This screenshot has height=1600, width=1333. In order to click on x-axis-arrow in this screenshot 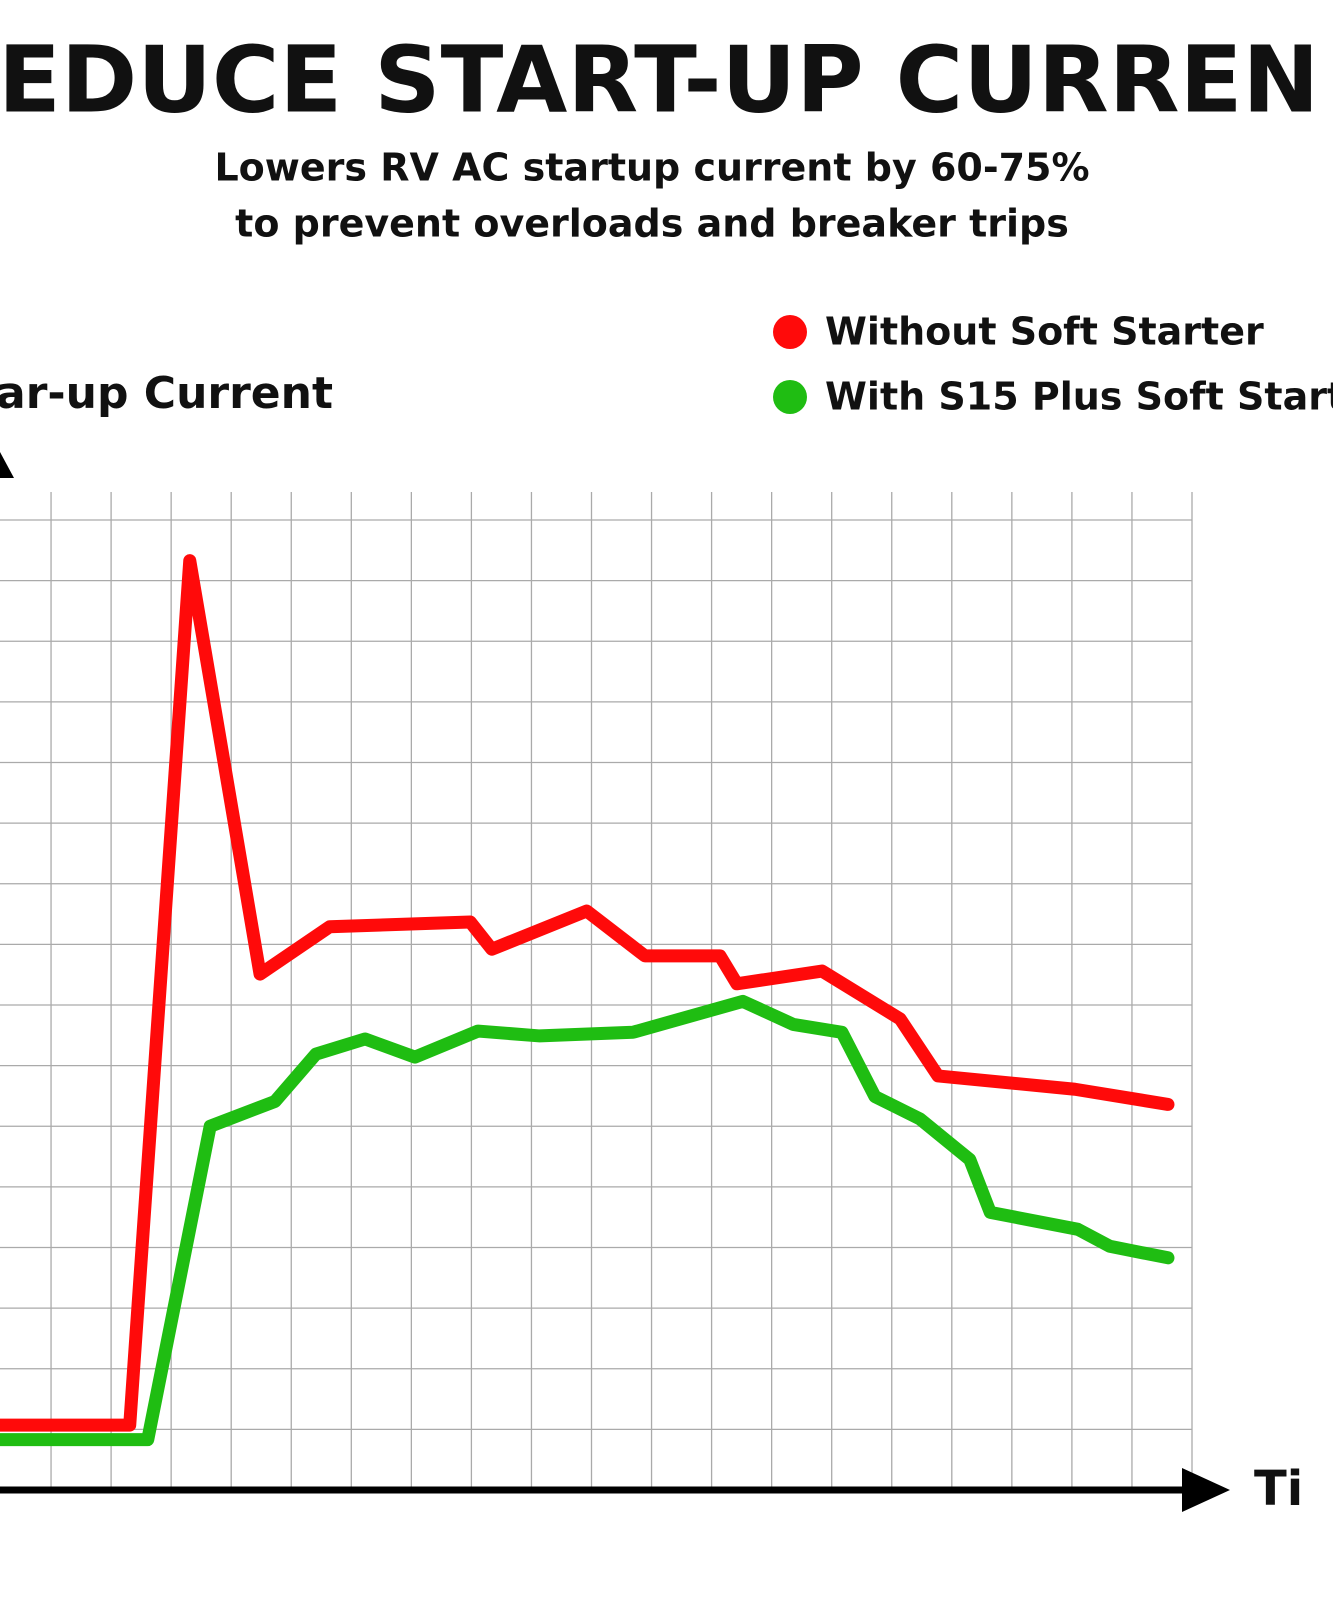, I will do `click(1206, 1490)`.